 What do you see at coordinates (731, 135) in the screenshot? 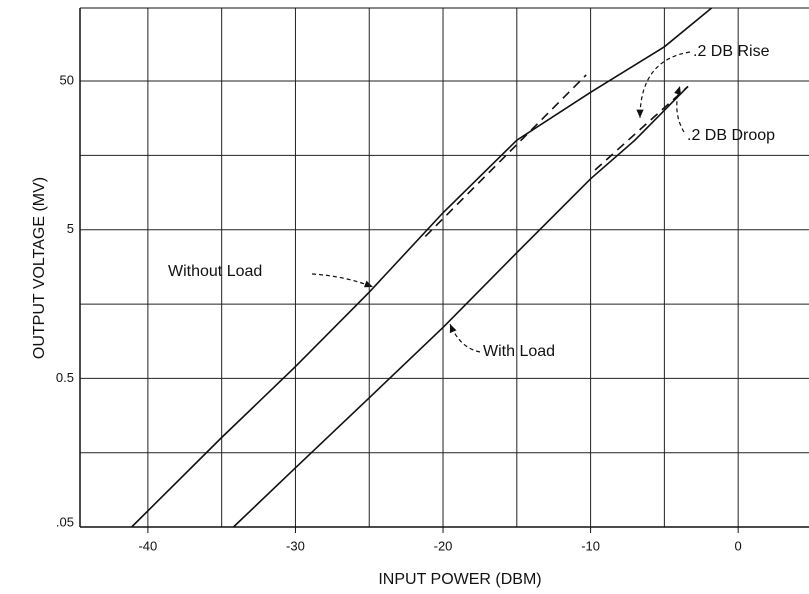
I see `annotation: .2 DB Droop` at bounding box center [731, 135].